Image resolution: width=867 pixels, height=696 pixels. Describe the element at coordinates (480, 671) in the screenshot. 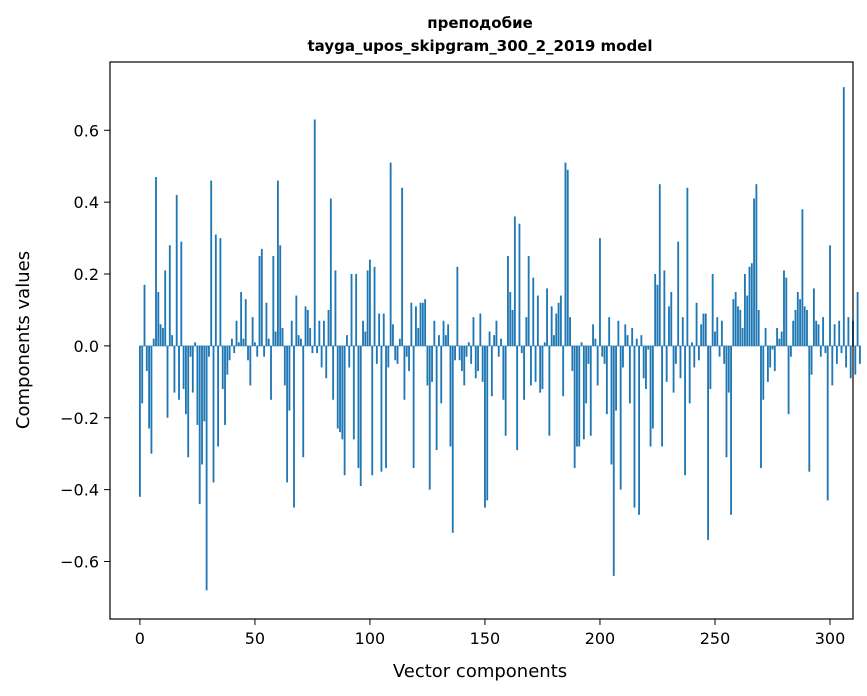

I see `x-axis-label: Vector components` at that location.